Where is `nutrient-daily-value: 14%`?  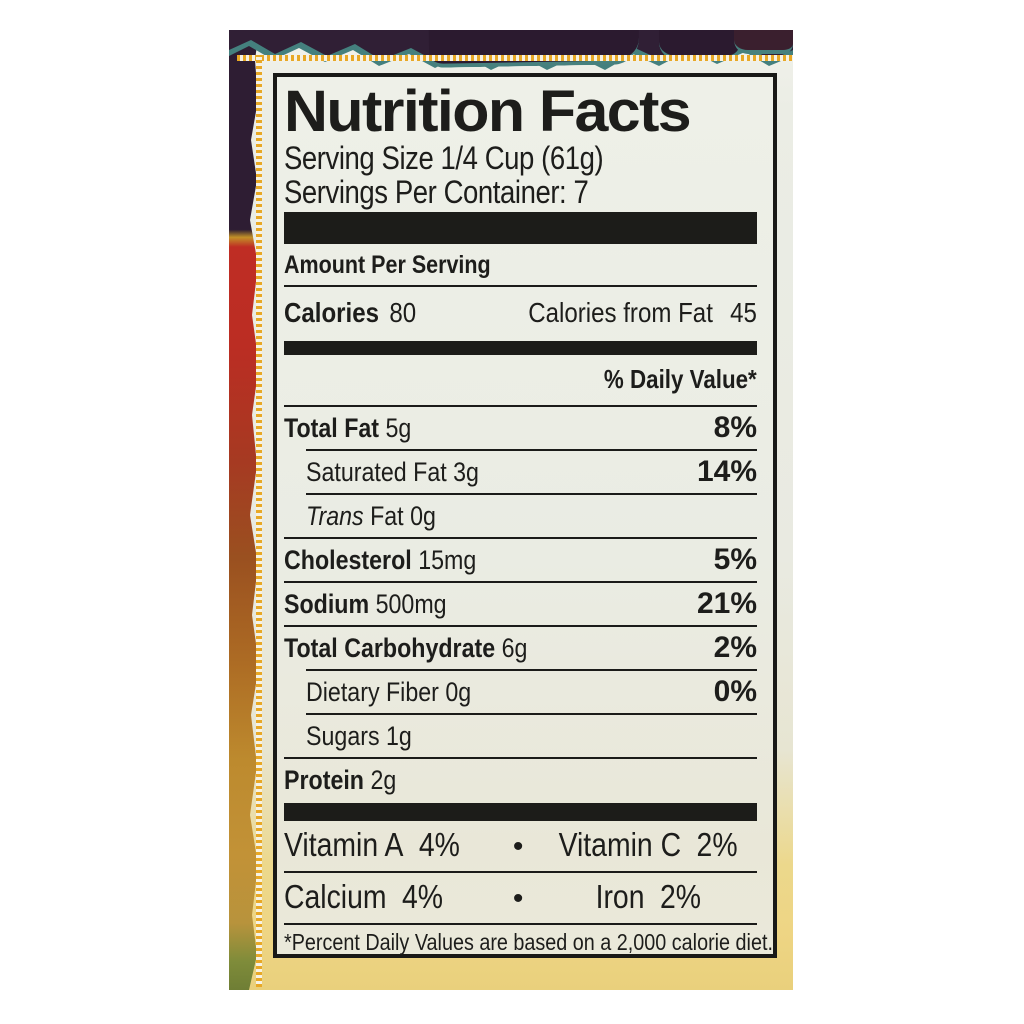 nutrient-daily-value: 14% is located at coordinates (726, 471).